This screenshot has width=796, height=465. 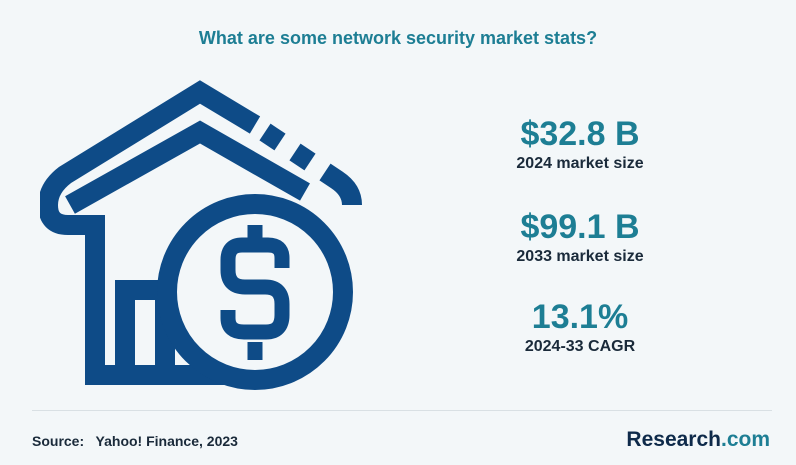 What do you see at coordinates (673, 439) in the screenshot?
I see `brand-main: Research` at bounding box center [673, 439].